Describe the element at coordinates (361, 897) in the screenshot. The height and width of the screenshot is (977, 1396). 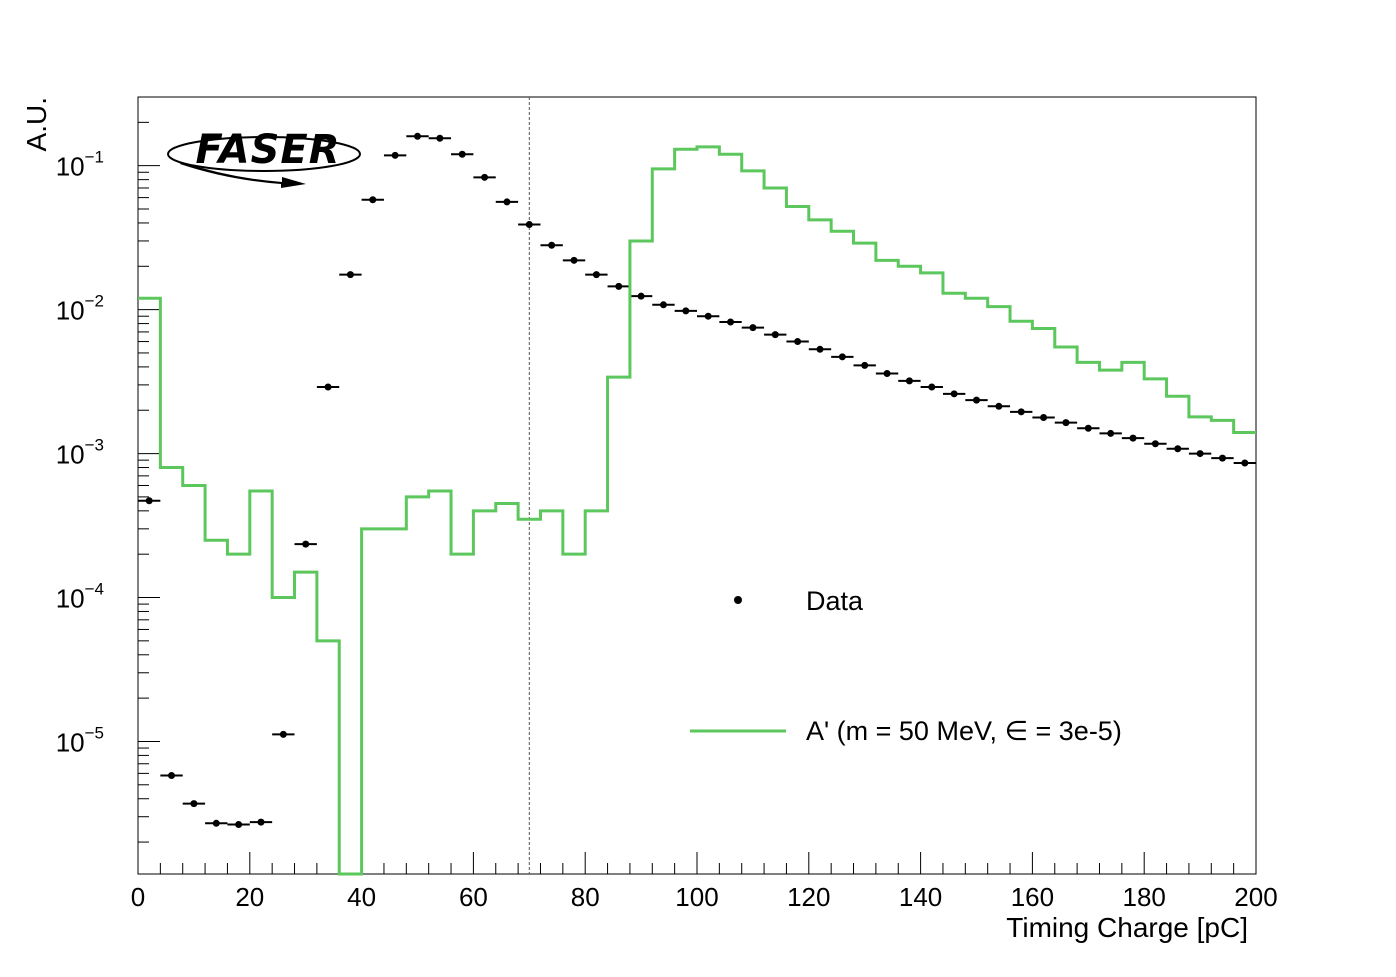
I see `x-tick-label: 40` at that location.